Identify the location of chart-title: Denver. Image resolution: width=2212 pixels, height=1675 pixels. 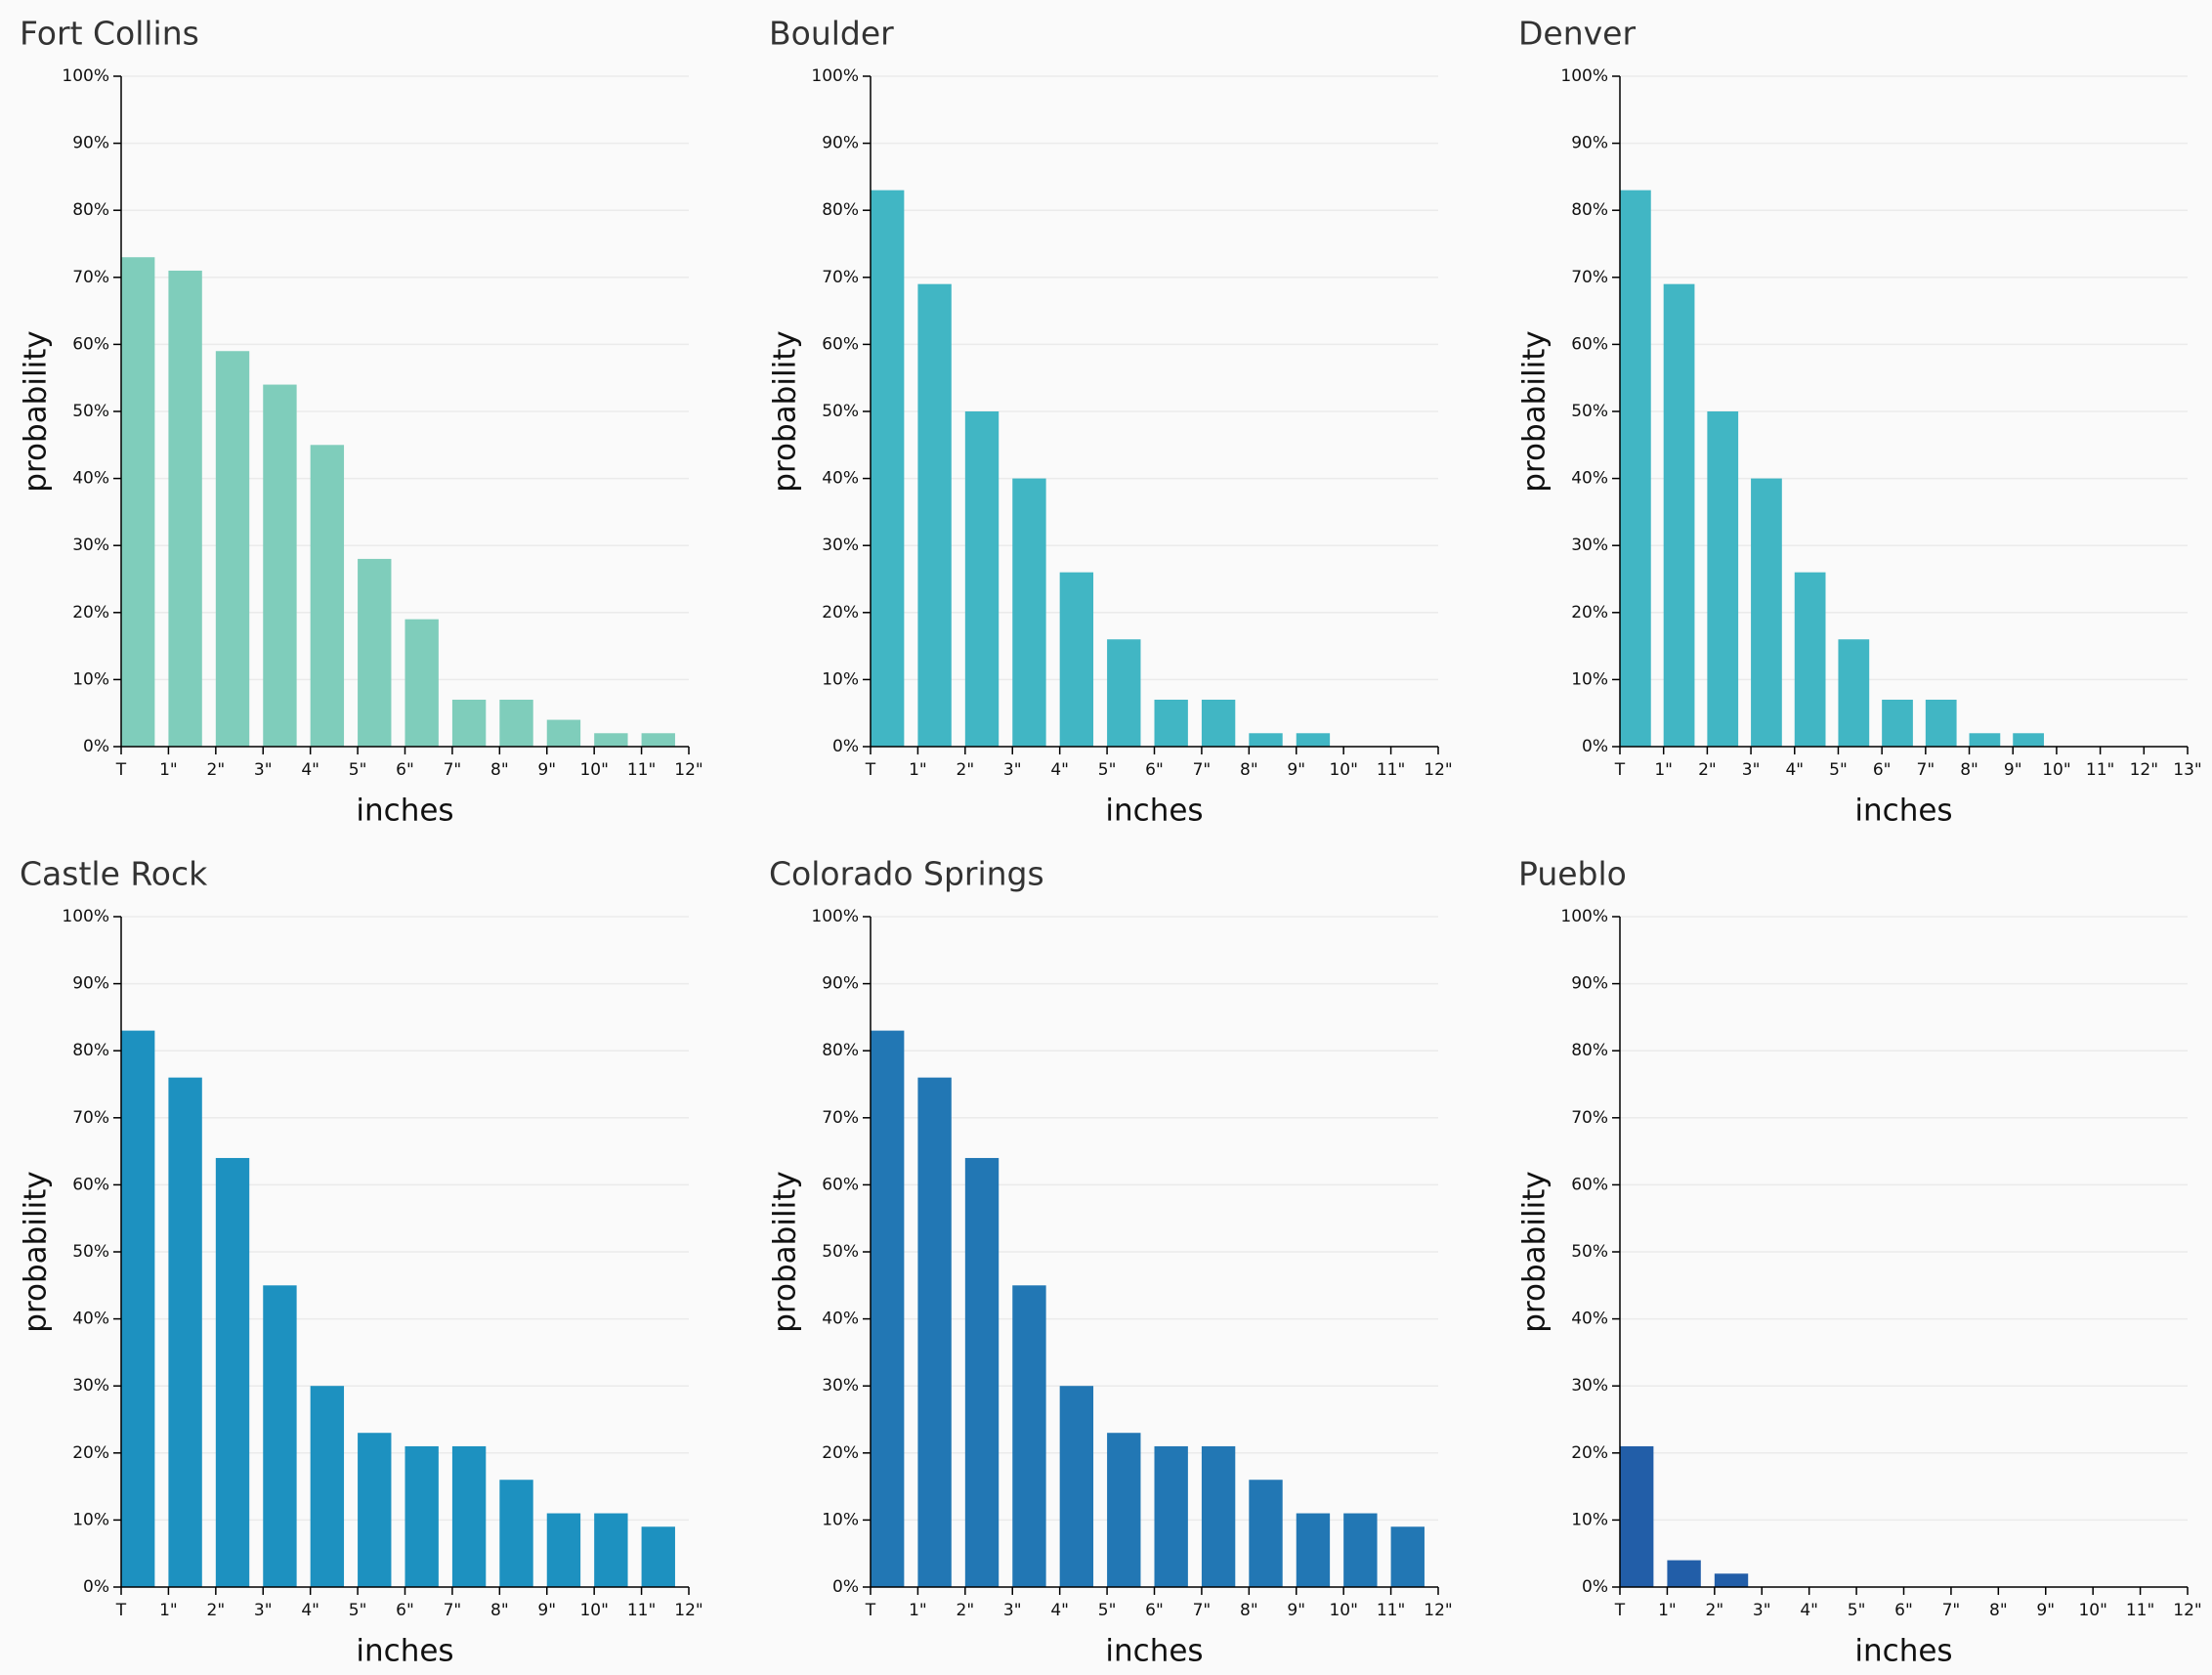
(1577, 34).